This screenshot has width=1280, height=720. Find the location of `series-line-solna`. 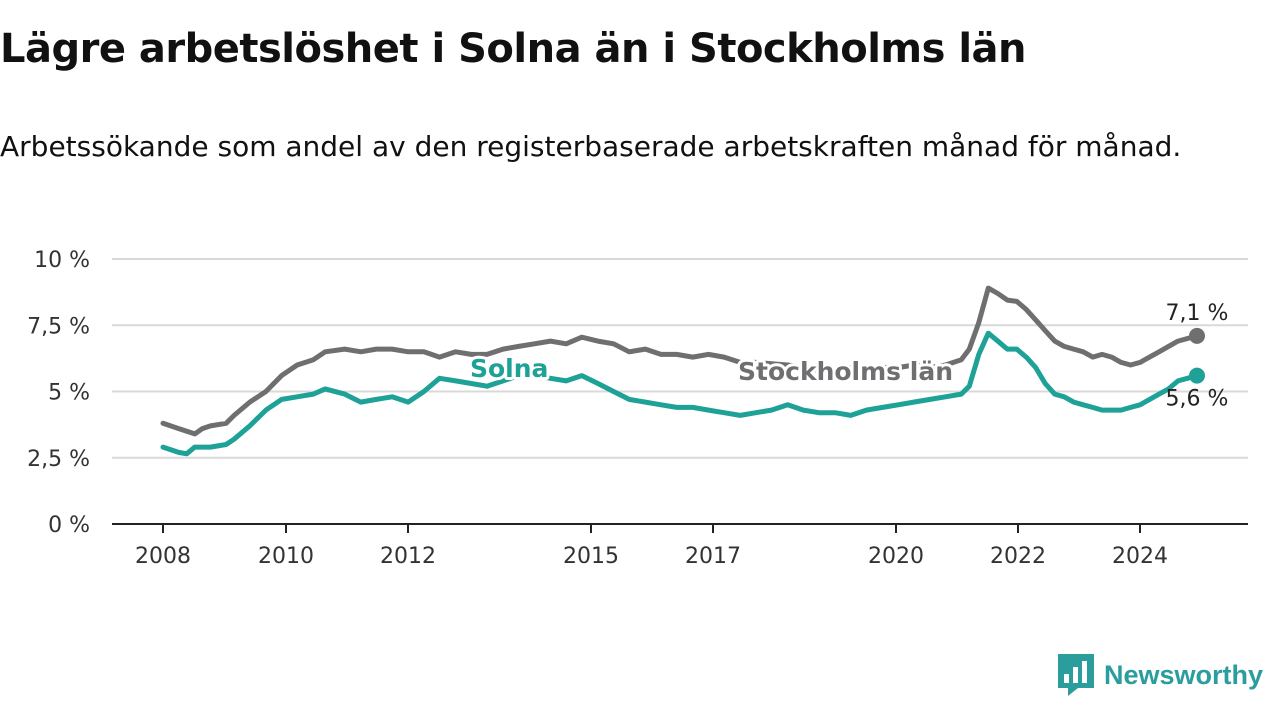

series-line-solna is located at coordinates (680, 393).